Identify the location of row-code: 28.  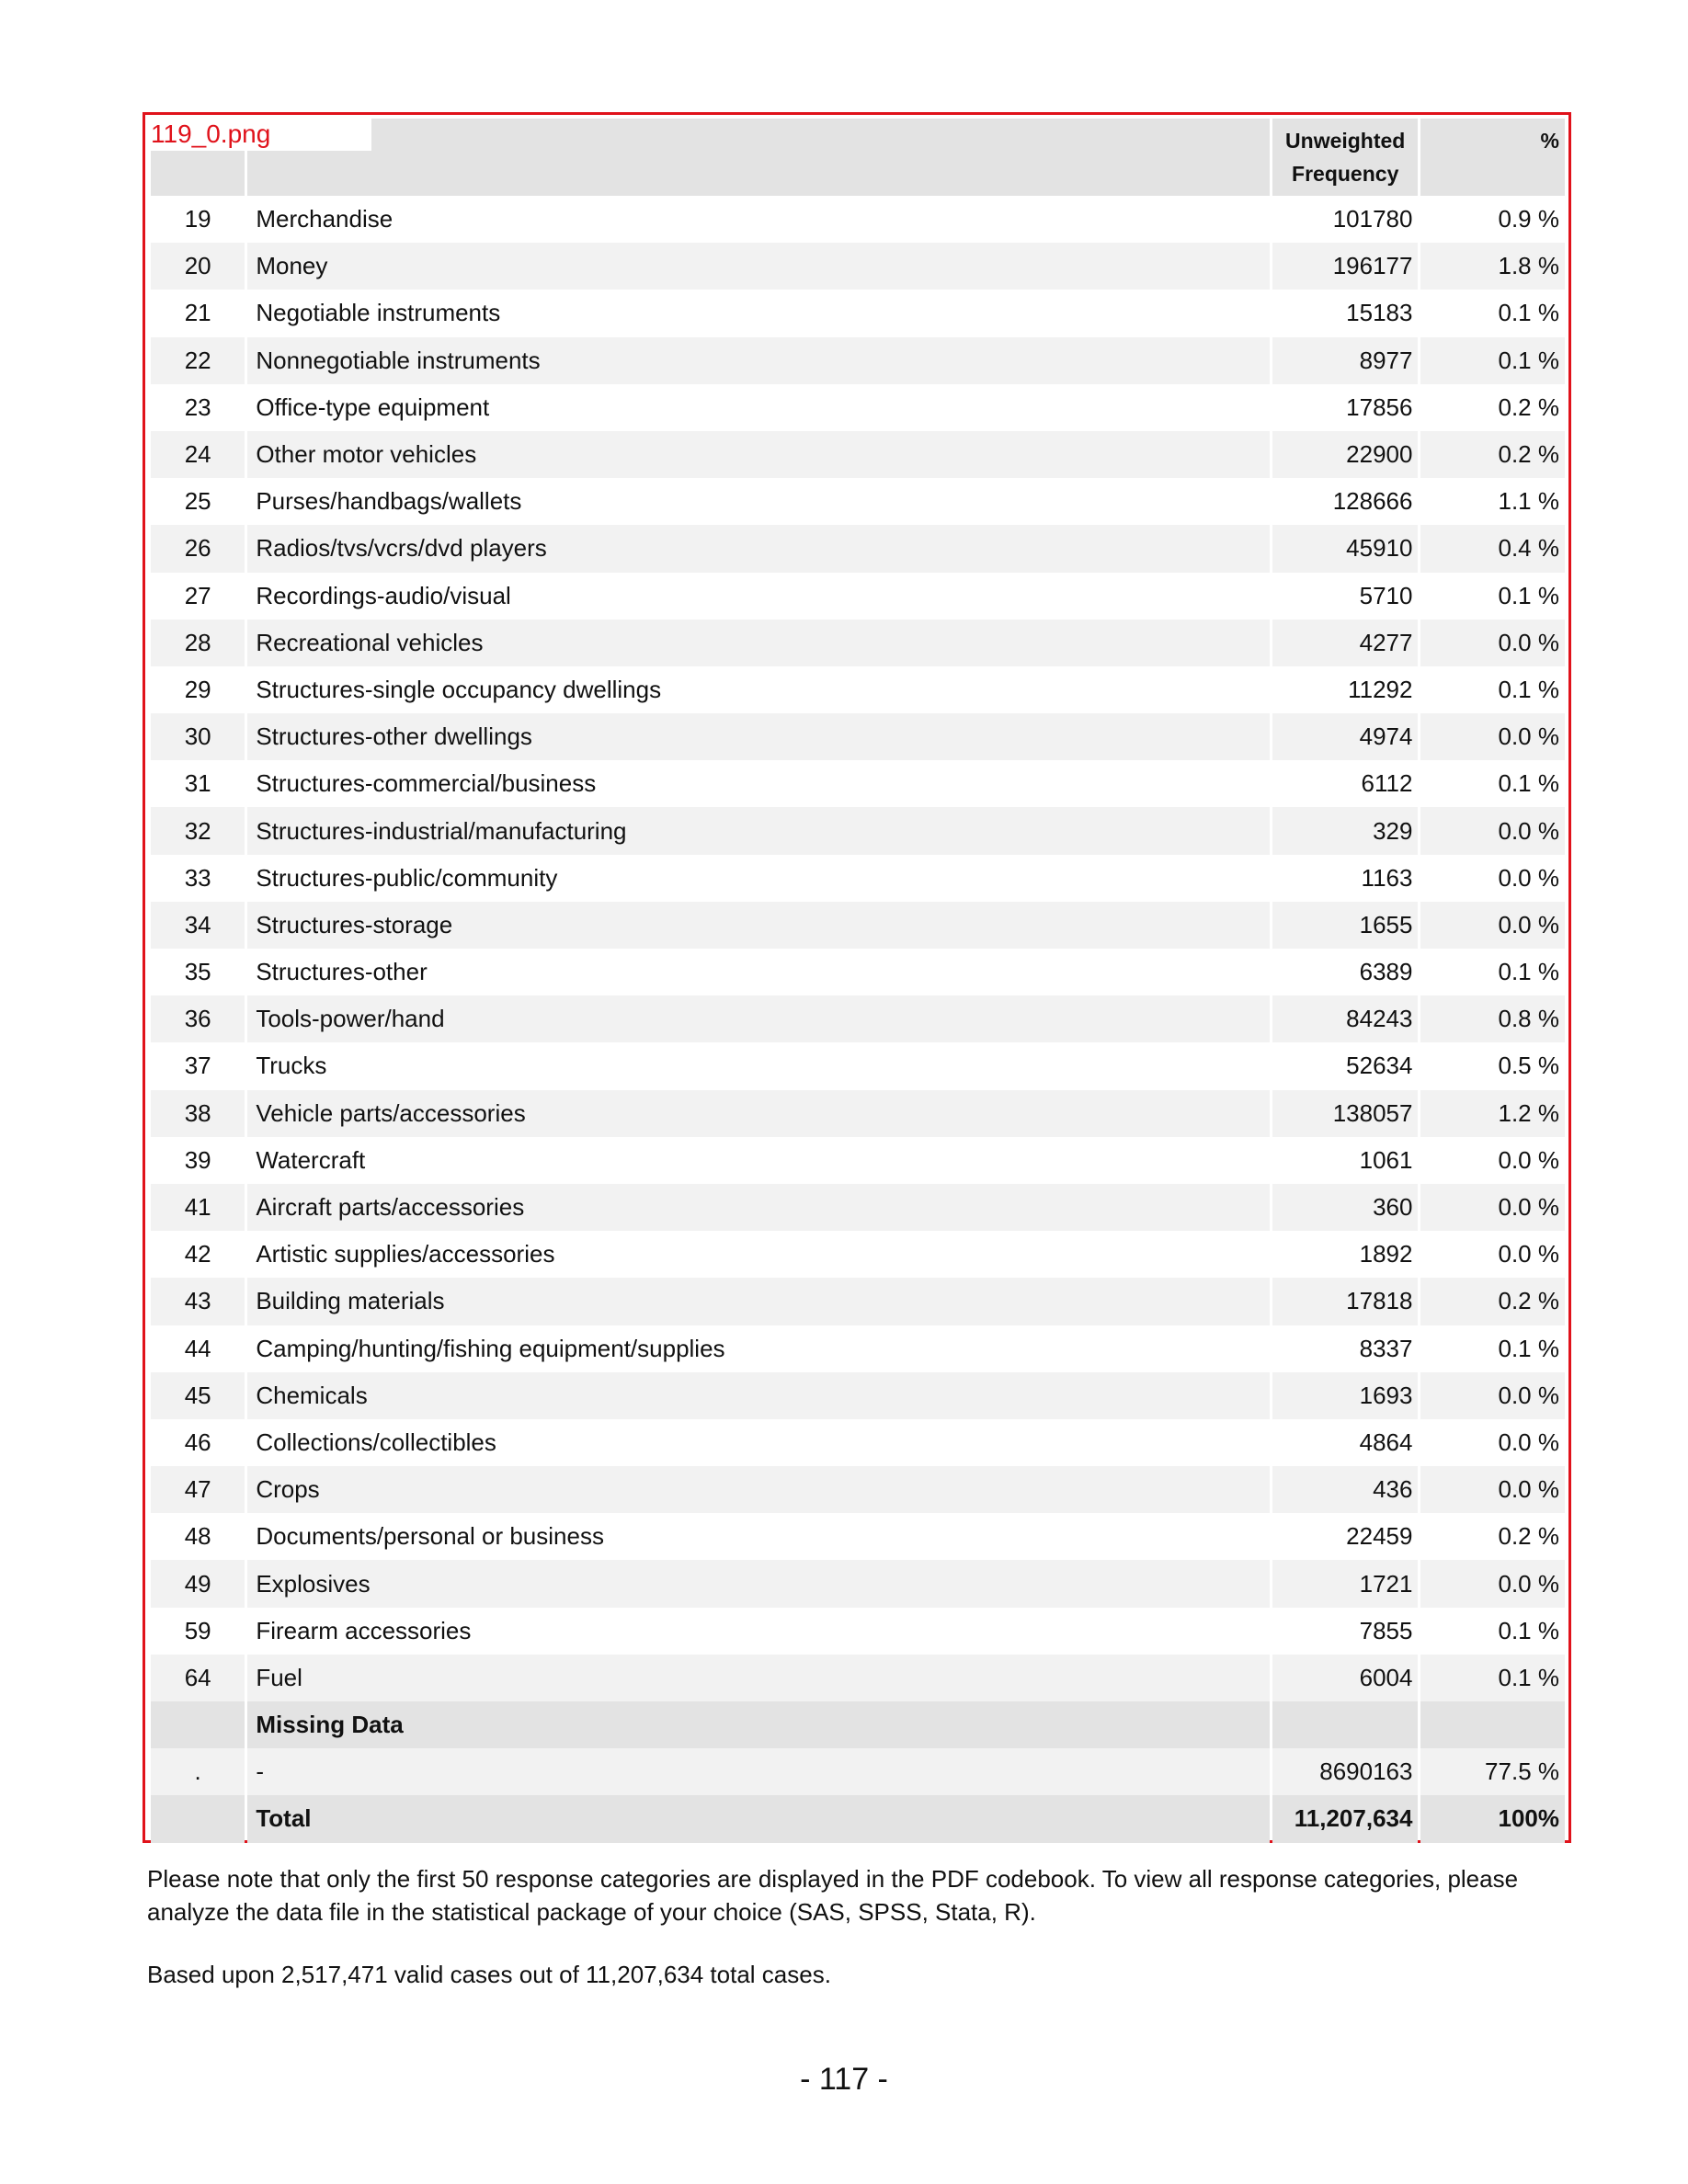
(198, 642).